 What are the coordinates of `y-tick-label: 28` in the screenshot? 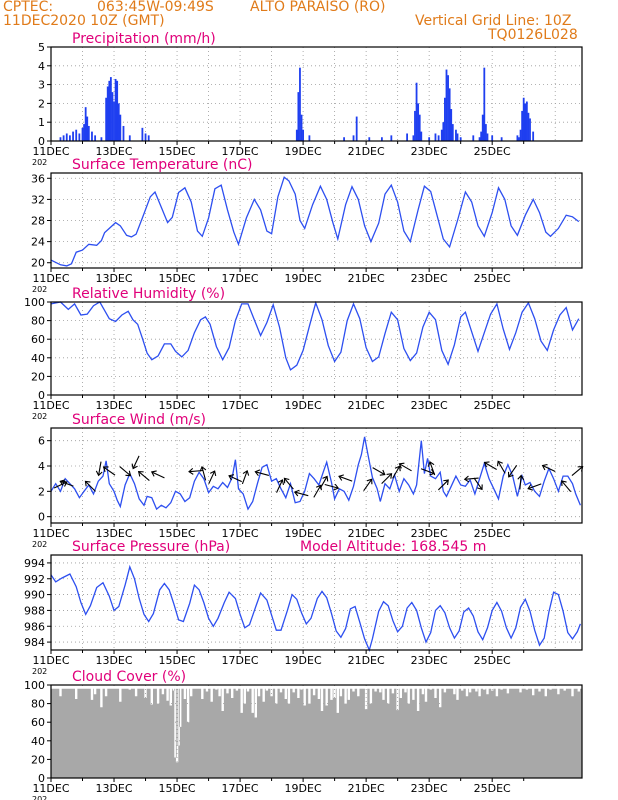 It's located at (38, 221).